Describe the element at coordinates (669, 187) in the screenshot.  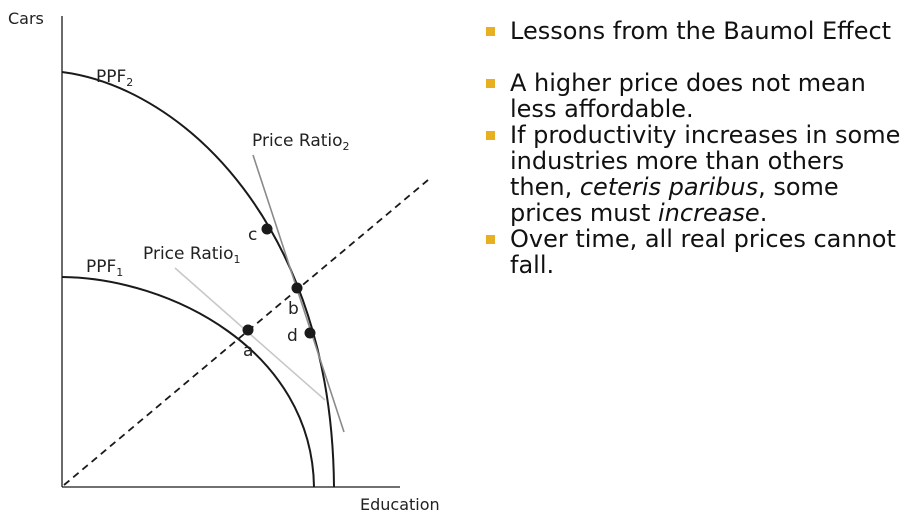
I see `bullet-text-emphasis: ceteris paribus` at that location.